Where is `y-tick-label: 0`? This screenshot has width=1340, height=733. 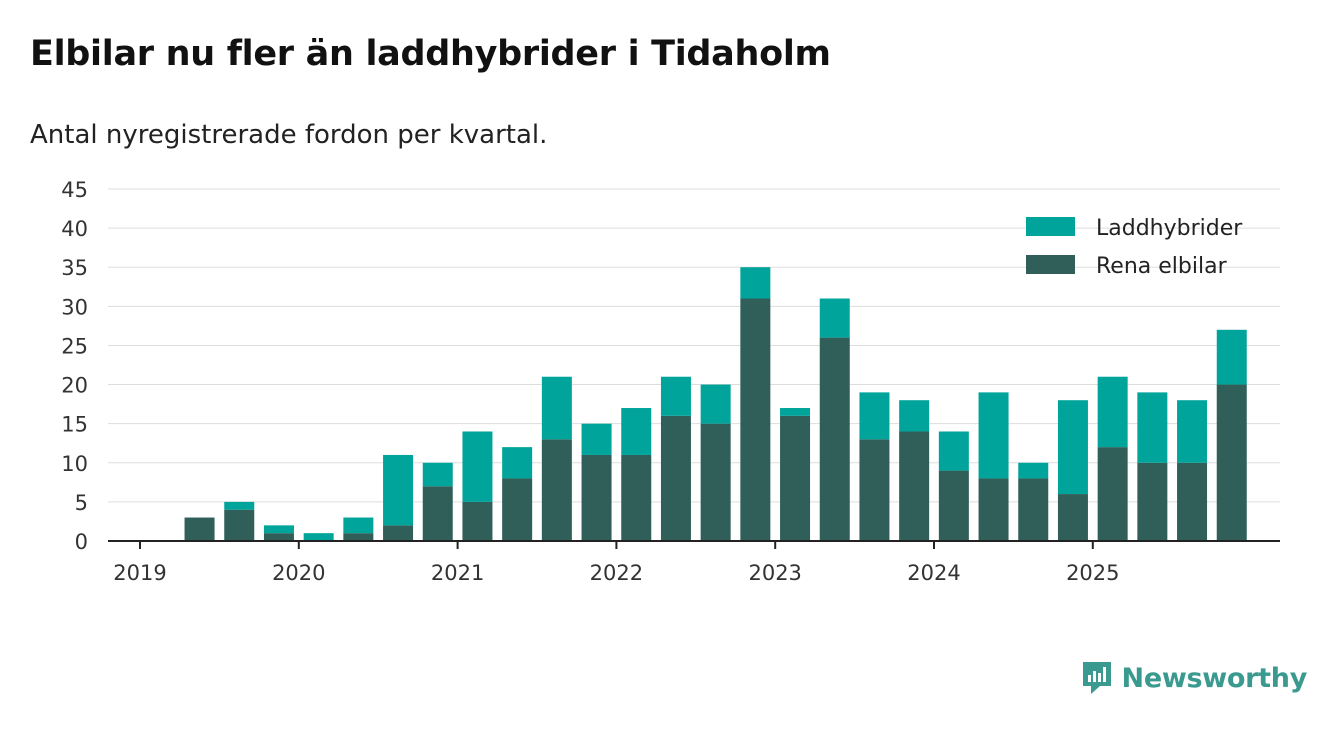
y-tick-label: 0 is located at coordinates (81, 542).